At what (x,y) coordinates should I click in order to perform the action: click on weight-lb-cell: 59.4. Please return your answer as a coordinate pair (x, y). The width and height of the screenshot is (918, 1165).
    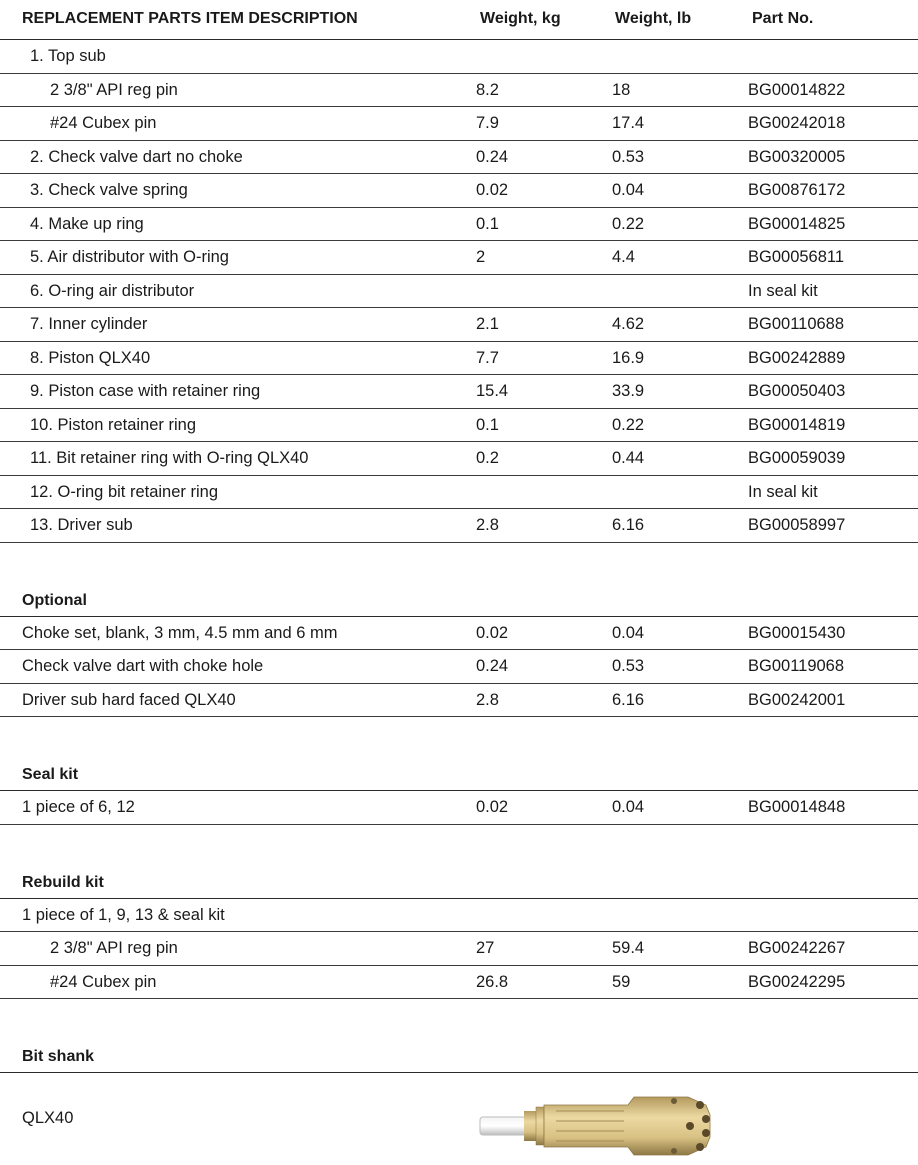
    Looking at the image, I should click on (628, 948).